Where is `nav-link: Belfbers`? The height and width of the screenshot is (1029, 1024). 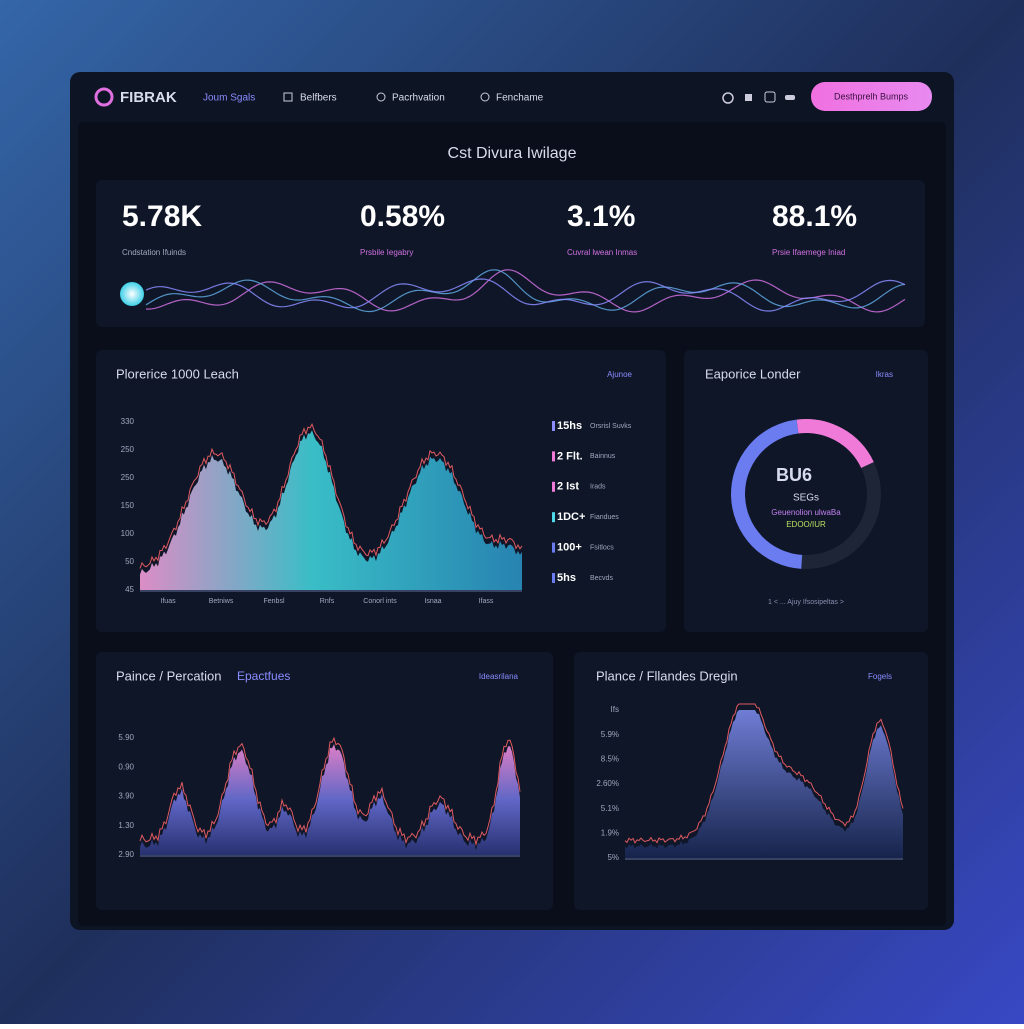
nav-link: Belfbers is located at coordinates (318, 98).